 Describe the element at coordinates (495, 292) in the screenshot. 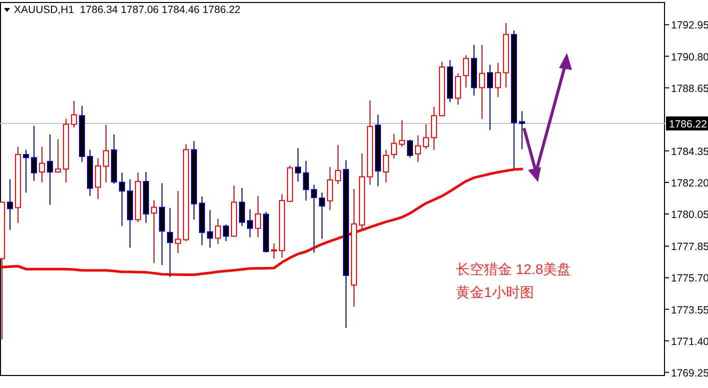

I see `annotation: 黄金1小时图` at that location.